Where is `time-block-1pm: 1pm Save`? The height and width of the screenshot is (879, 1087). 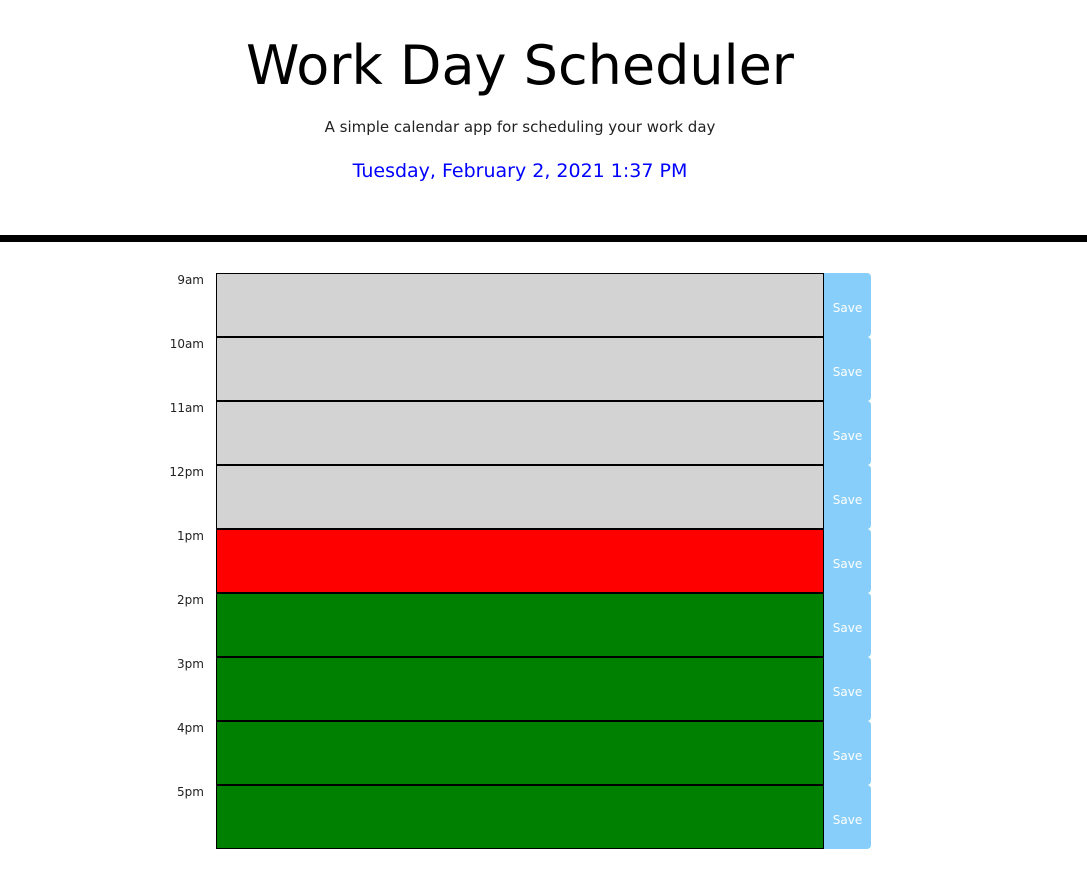
time-block-1pm: 1pm Save is located at coordinates (516, 561).